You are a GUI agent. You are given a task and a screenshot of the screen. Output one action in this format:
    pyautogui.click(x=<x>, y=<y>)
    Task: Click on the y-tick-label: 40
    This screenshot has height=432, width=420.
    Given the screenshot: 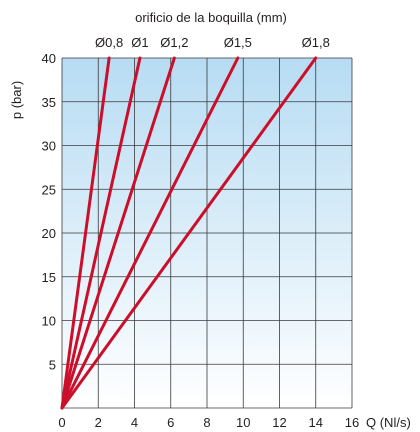 What is the action you would take?
    pyautogui.click(x=49, y=58)
    